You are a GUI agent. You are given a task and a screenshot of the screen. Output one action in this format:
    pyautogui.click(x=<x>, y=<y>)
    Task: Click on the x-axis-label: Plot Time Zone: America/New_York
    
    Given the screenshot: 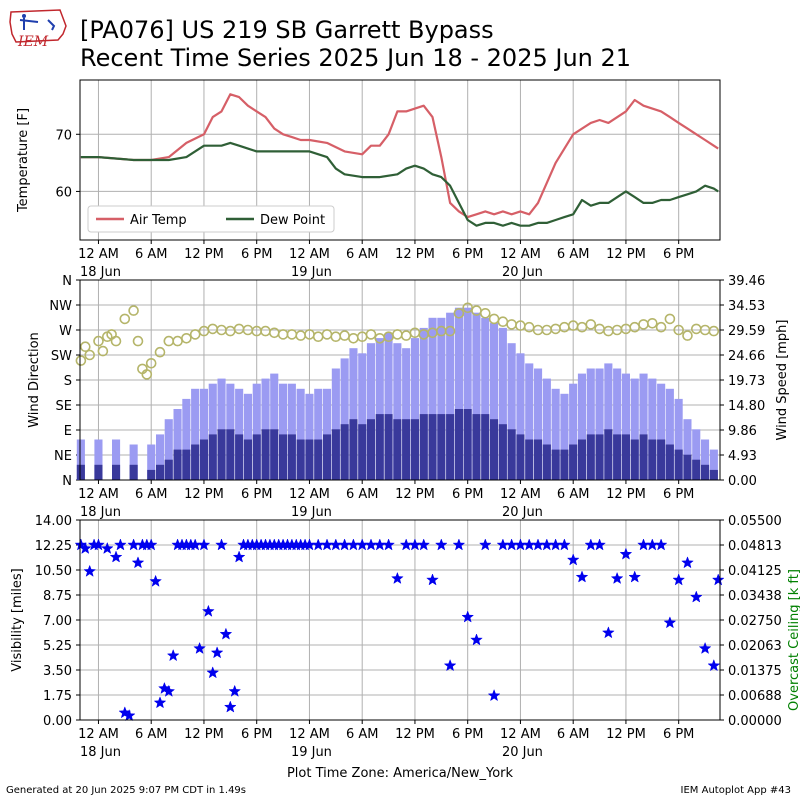 What is the action you would take?
    pyautogui.click(x=400, y=773)
    